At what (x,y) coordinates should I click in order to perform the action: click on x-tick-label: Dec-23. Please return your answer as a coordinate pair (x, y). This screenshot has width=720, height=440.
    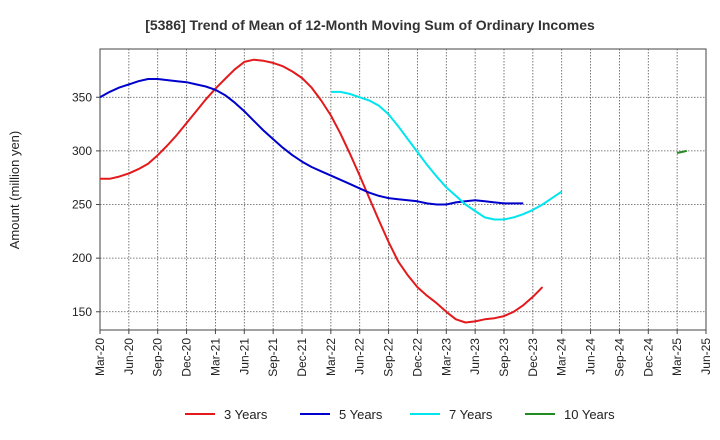
    Looking at the image, I should click on (533, 357).